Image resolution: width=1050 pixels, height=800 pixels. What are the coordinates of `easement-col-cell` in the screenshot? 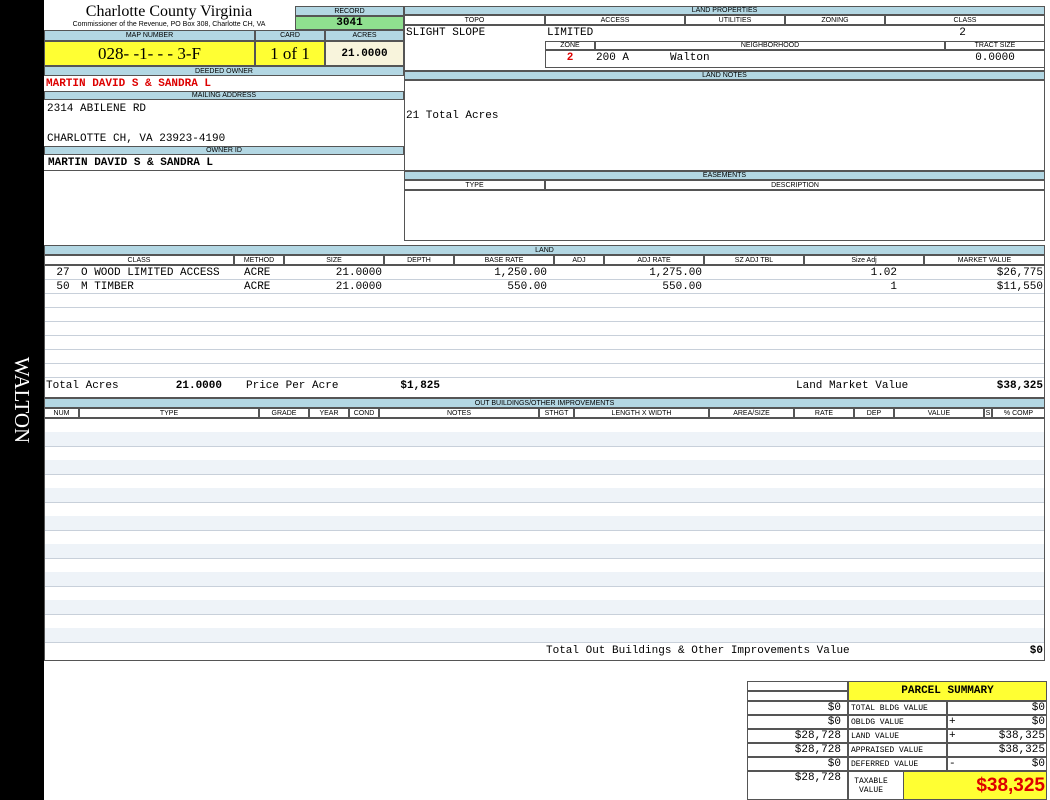 It's located at (474, 185).